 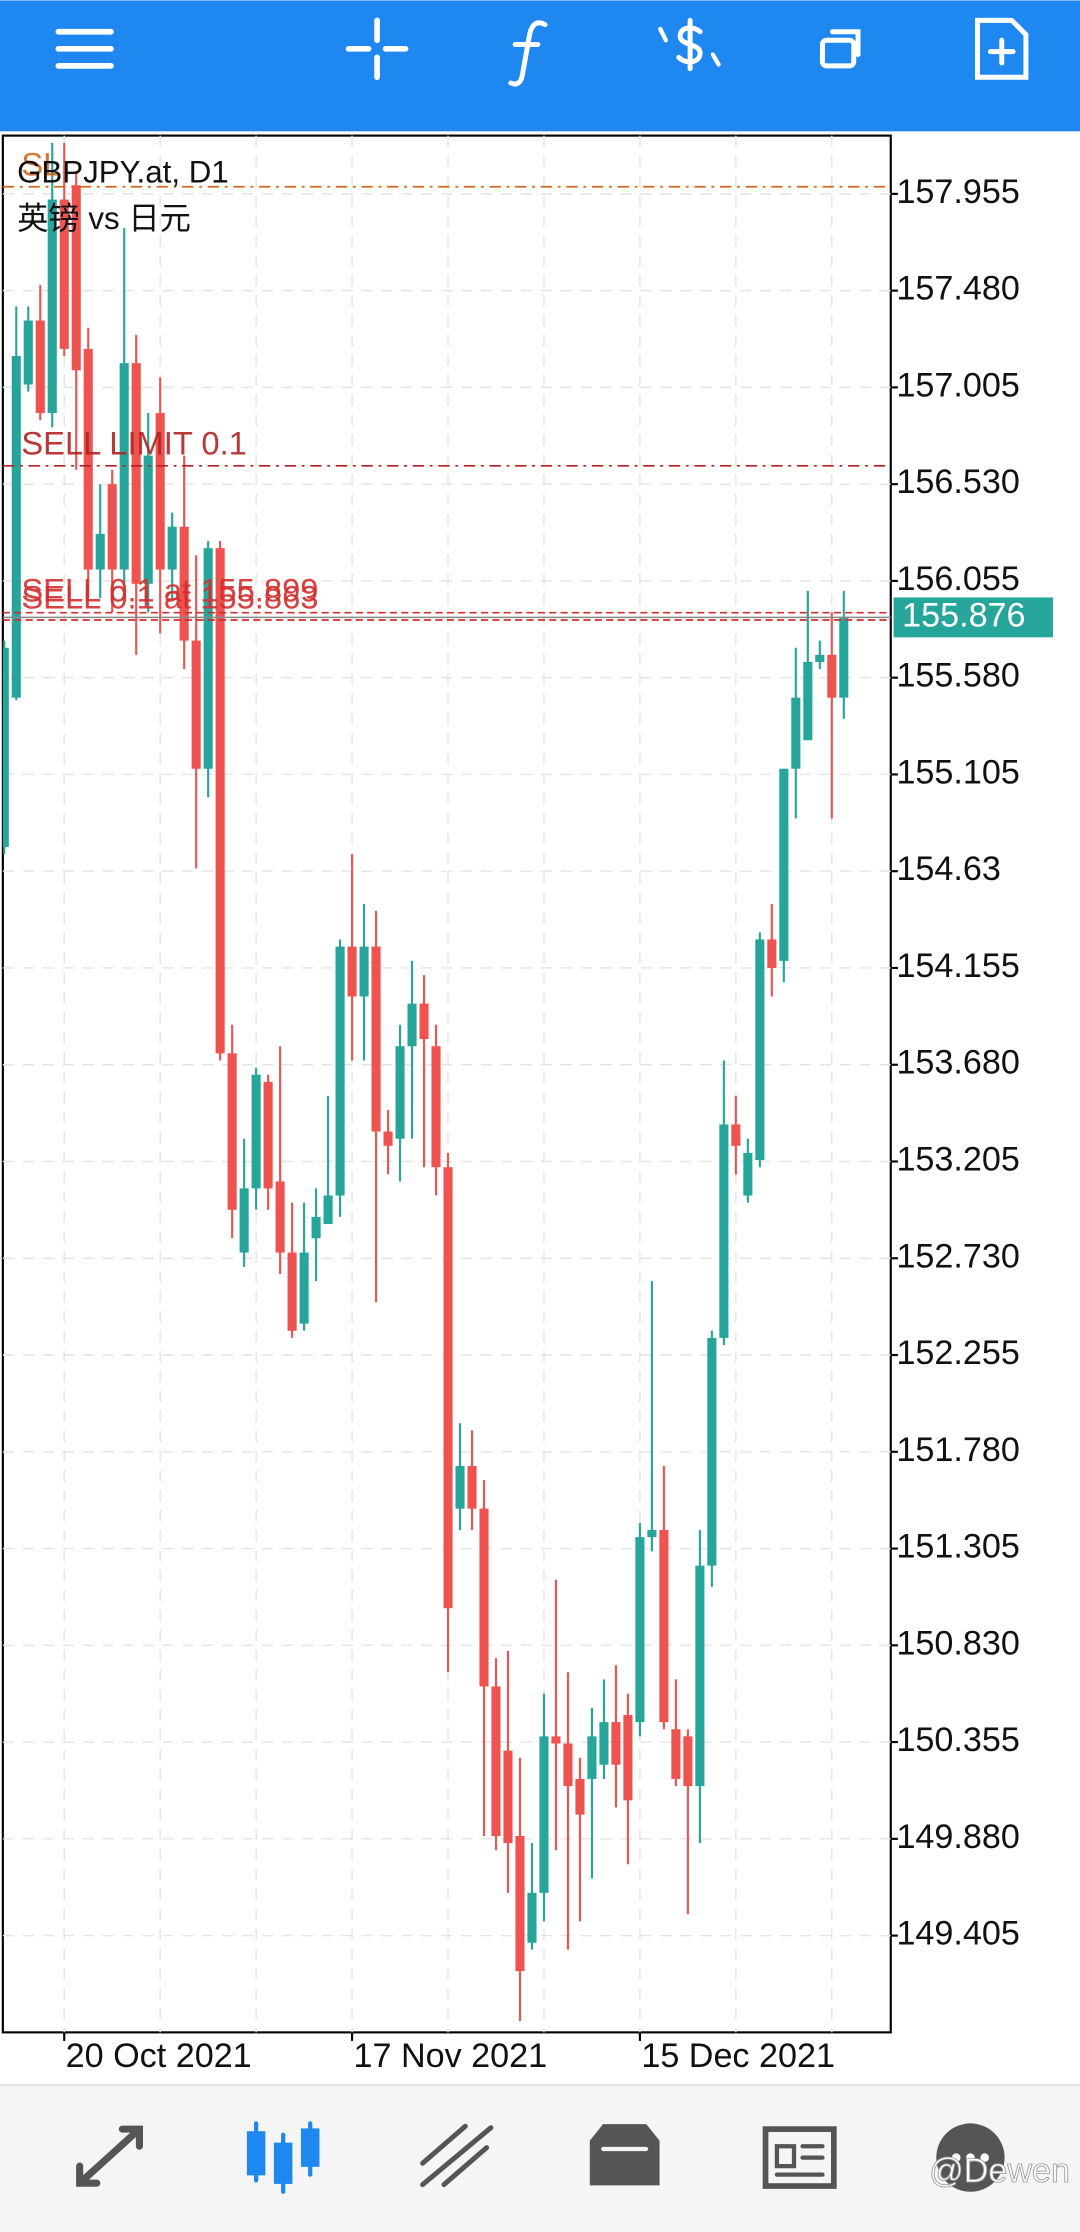 What do you see at coordinates (948, 869) in the screenshot?
I see `y-tick-label: 154.63` at bounding box center [948, 869].